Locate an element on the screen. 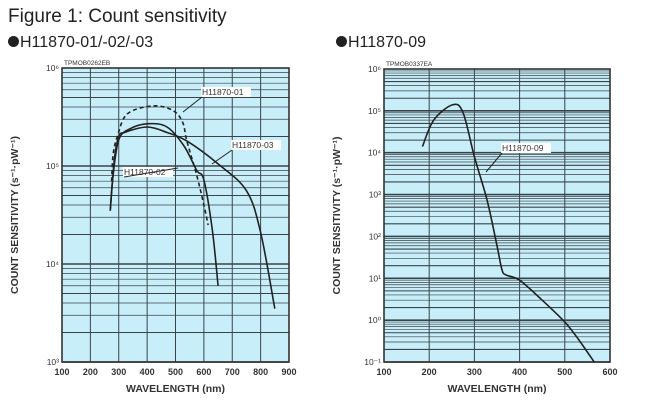 The image size is (652, 400). figure-code: TPMOB0262EB is located at coordinates (87, 63).